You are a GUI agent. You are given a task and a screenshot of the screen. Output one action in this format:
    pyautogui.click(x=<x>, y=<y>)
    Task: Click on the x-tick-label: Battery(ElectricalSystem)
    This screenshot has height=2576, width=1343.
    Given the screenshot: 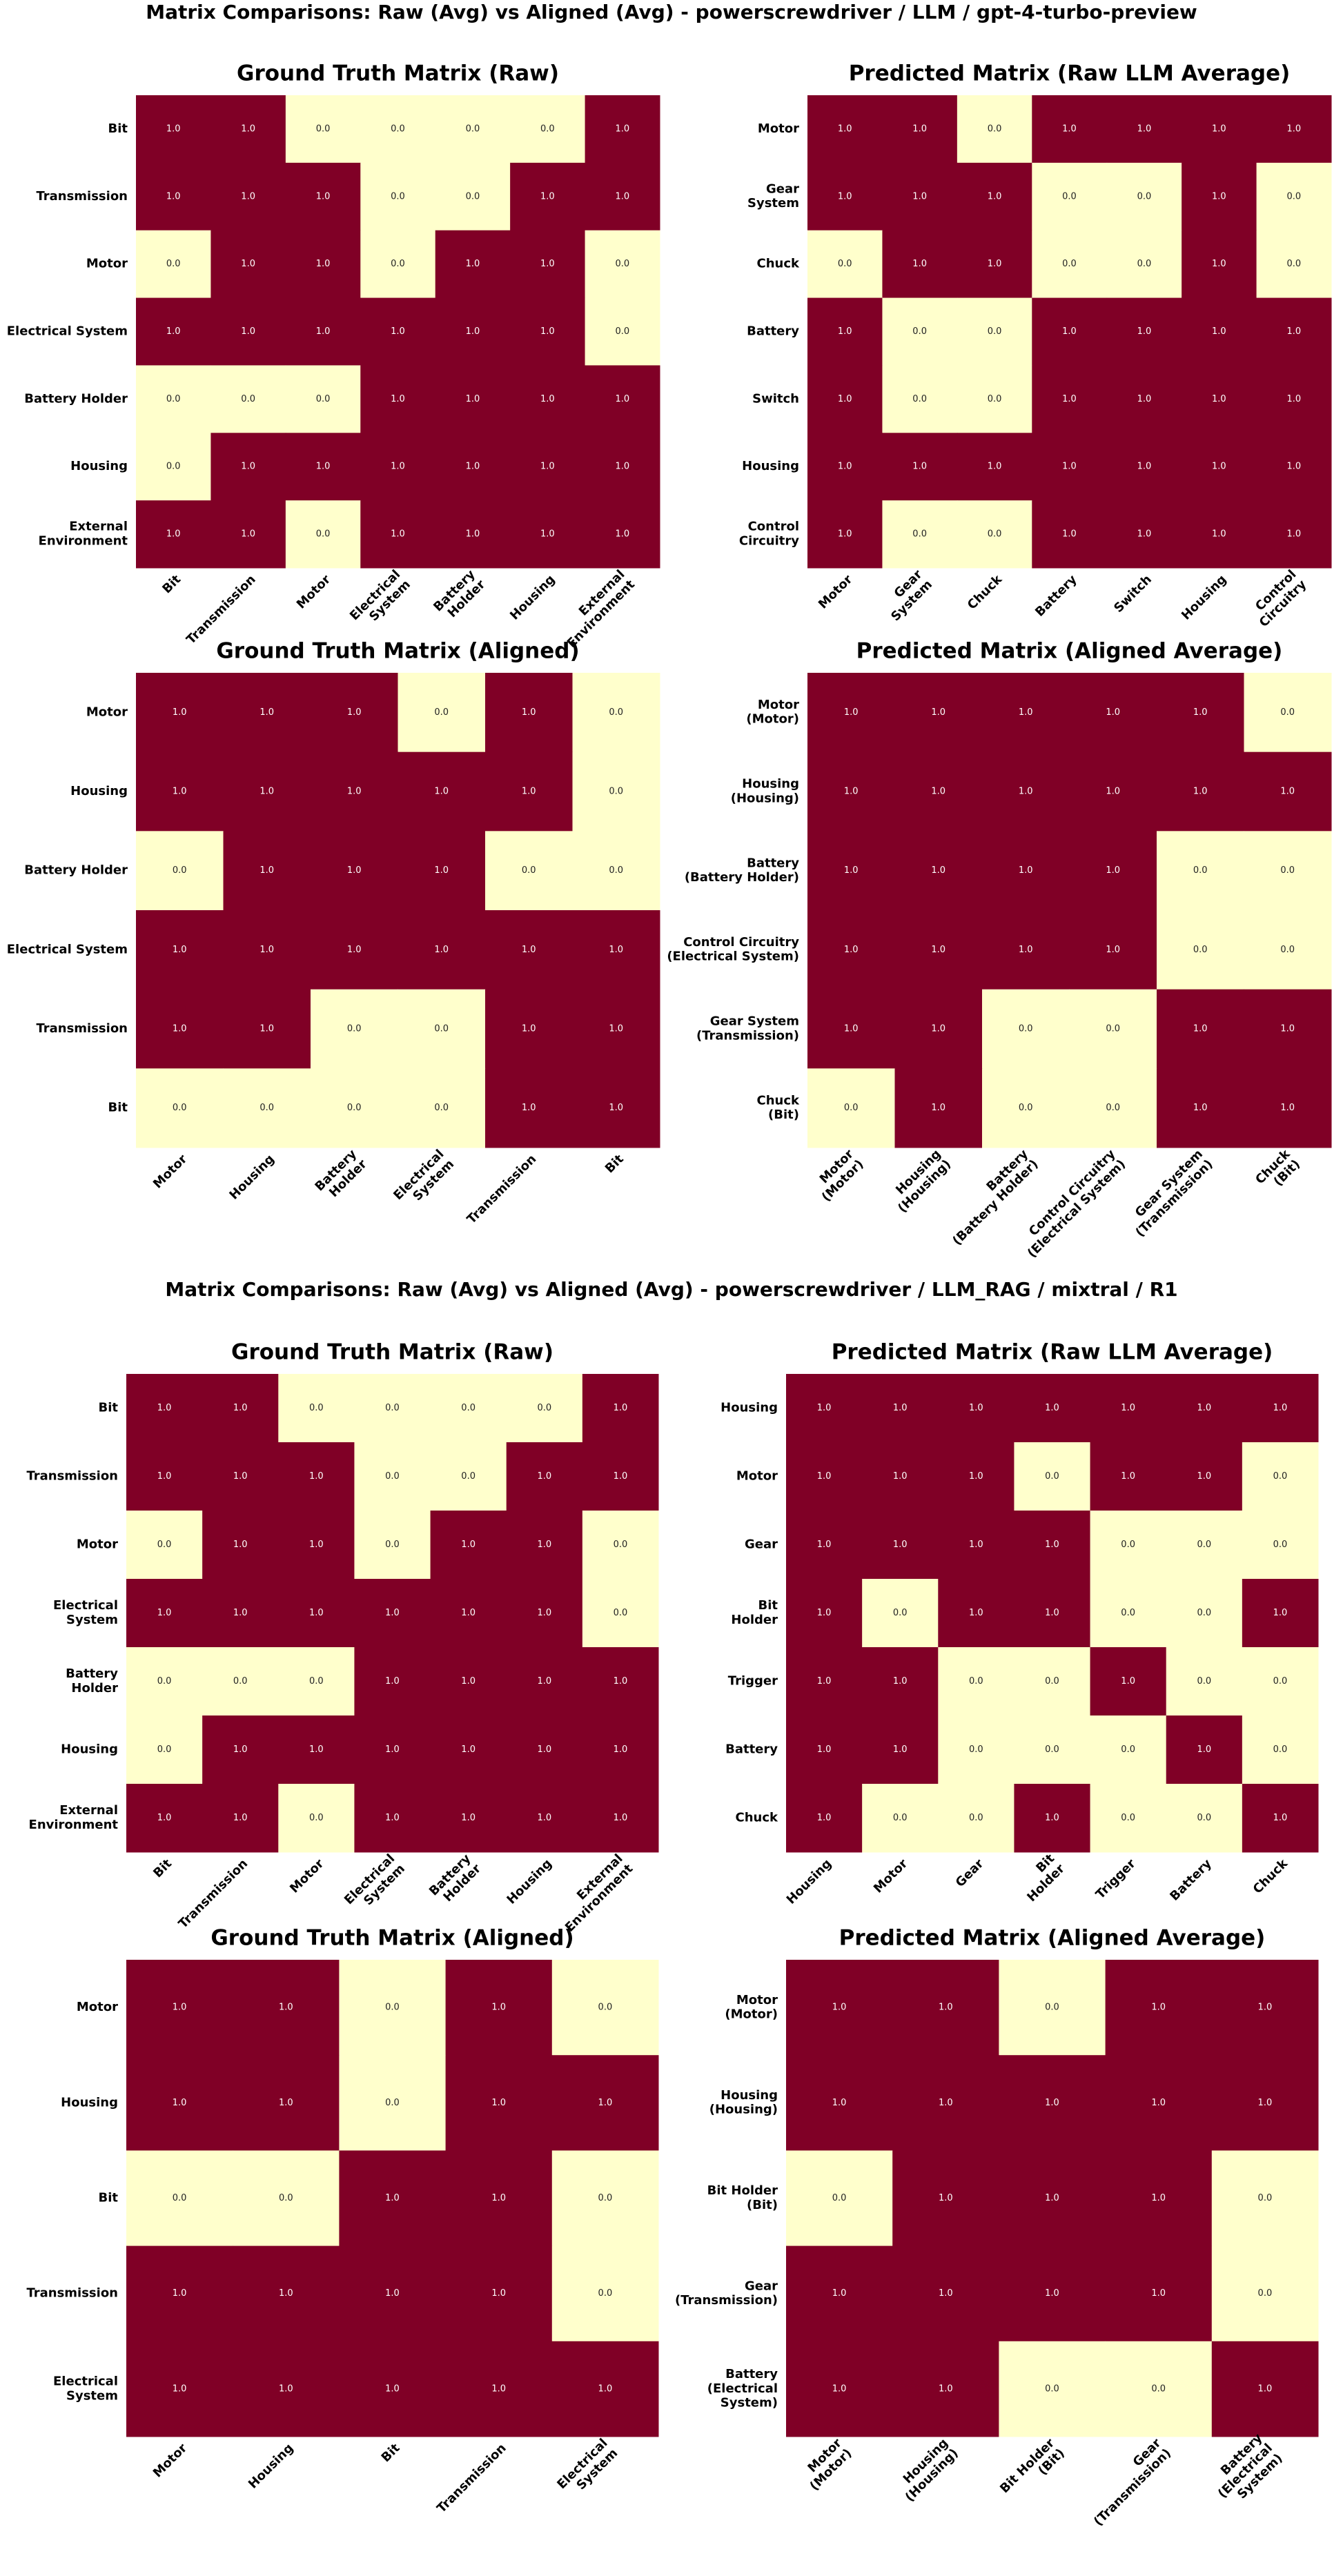 What is the action you would take?
    pyautogui.click(x=1245, y=2470)
    